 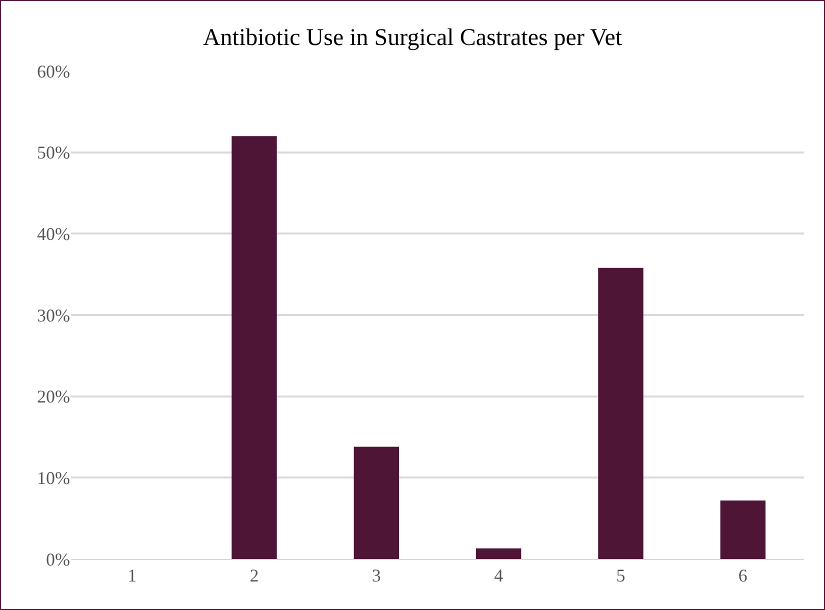 I want to click on x-tick-label: 2, so click(x=254, y=576).